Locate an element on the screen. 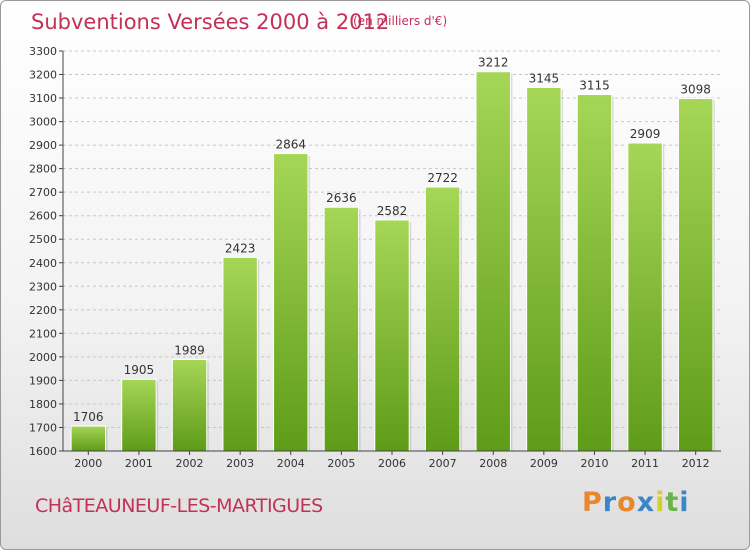 This screenshot has height=550, width=750. x-tick-label: 2003 is located at coordinates (240, 463).